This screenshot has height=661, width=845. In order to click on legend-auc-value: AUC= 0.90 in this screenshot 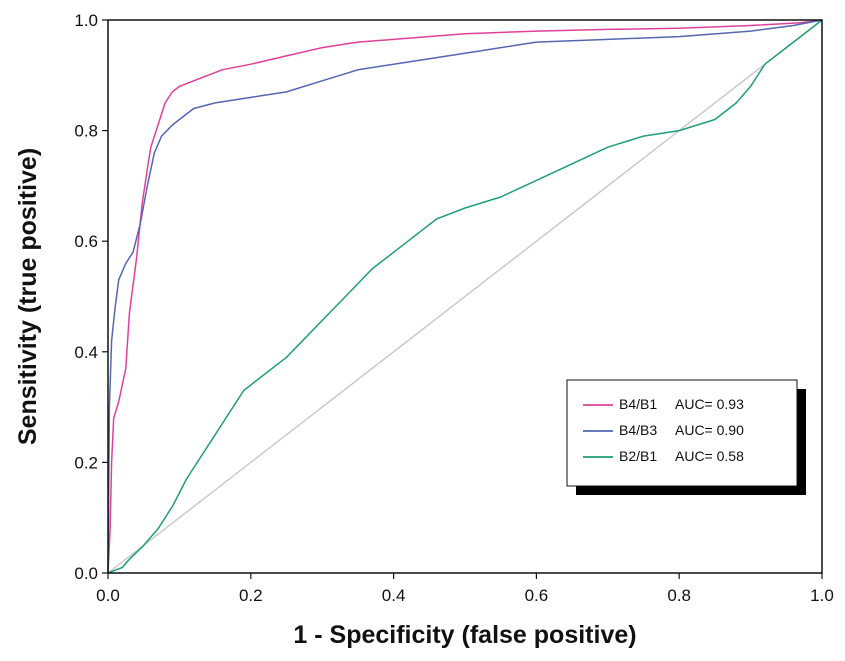, I will do `click(709, 430)`.